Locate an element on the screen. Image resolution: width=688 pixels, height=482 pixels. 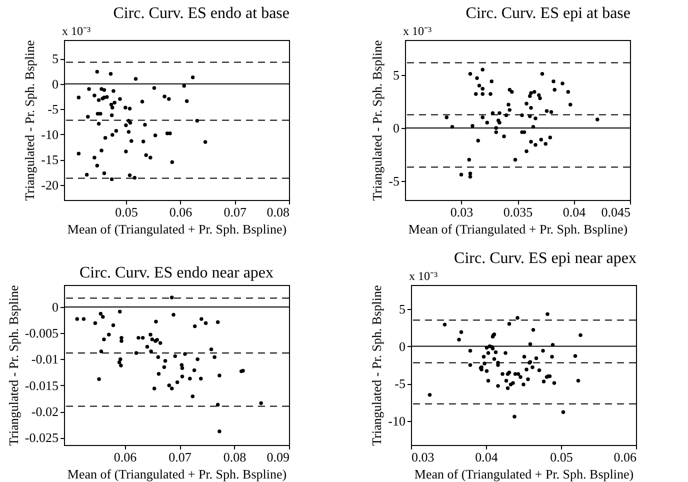
y-tick-label: -0.01 is located at coordinates (44, 359).